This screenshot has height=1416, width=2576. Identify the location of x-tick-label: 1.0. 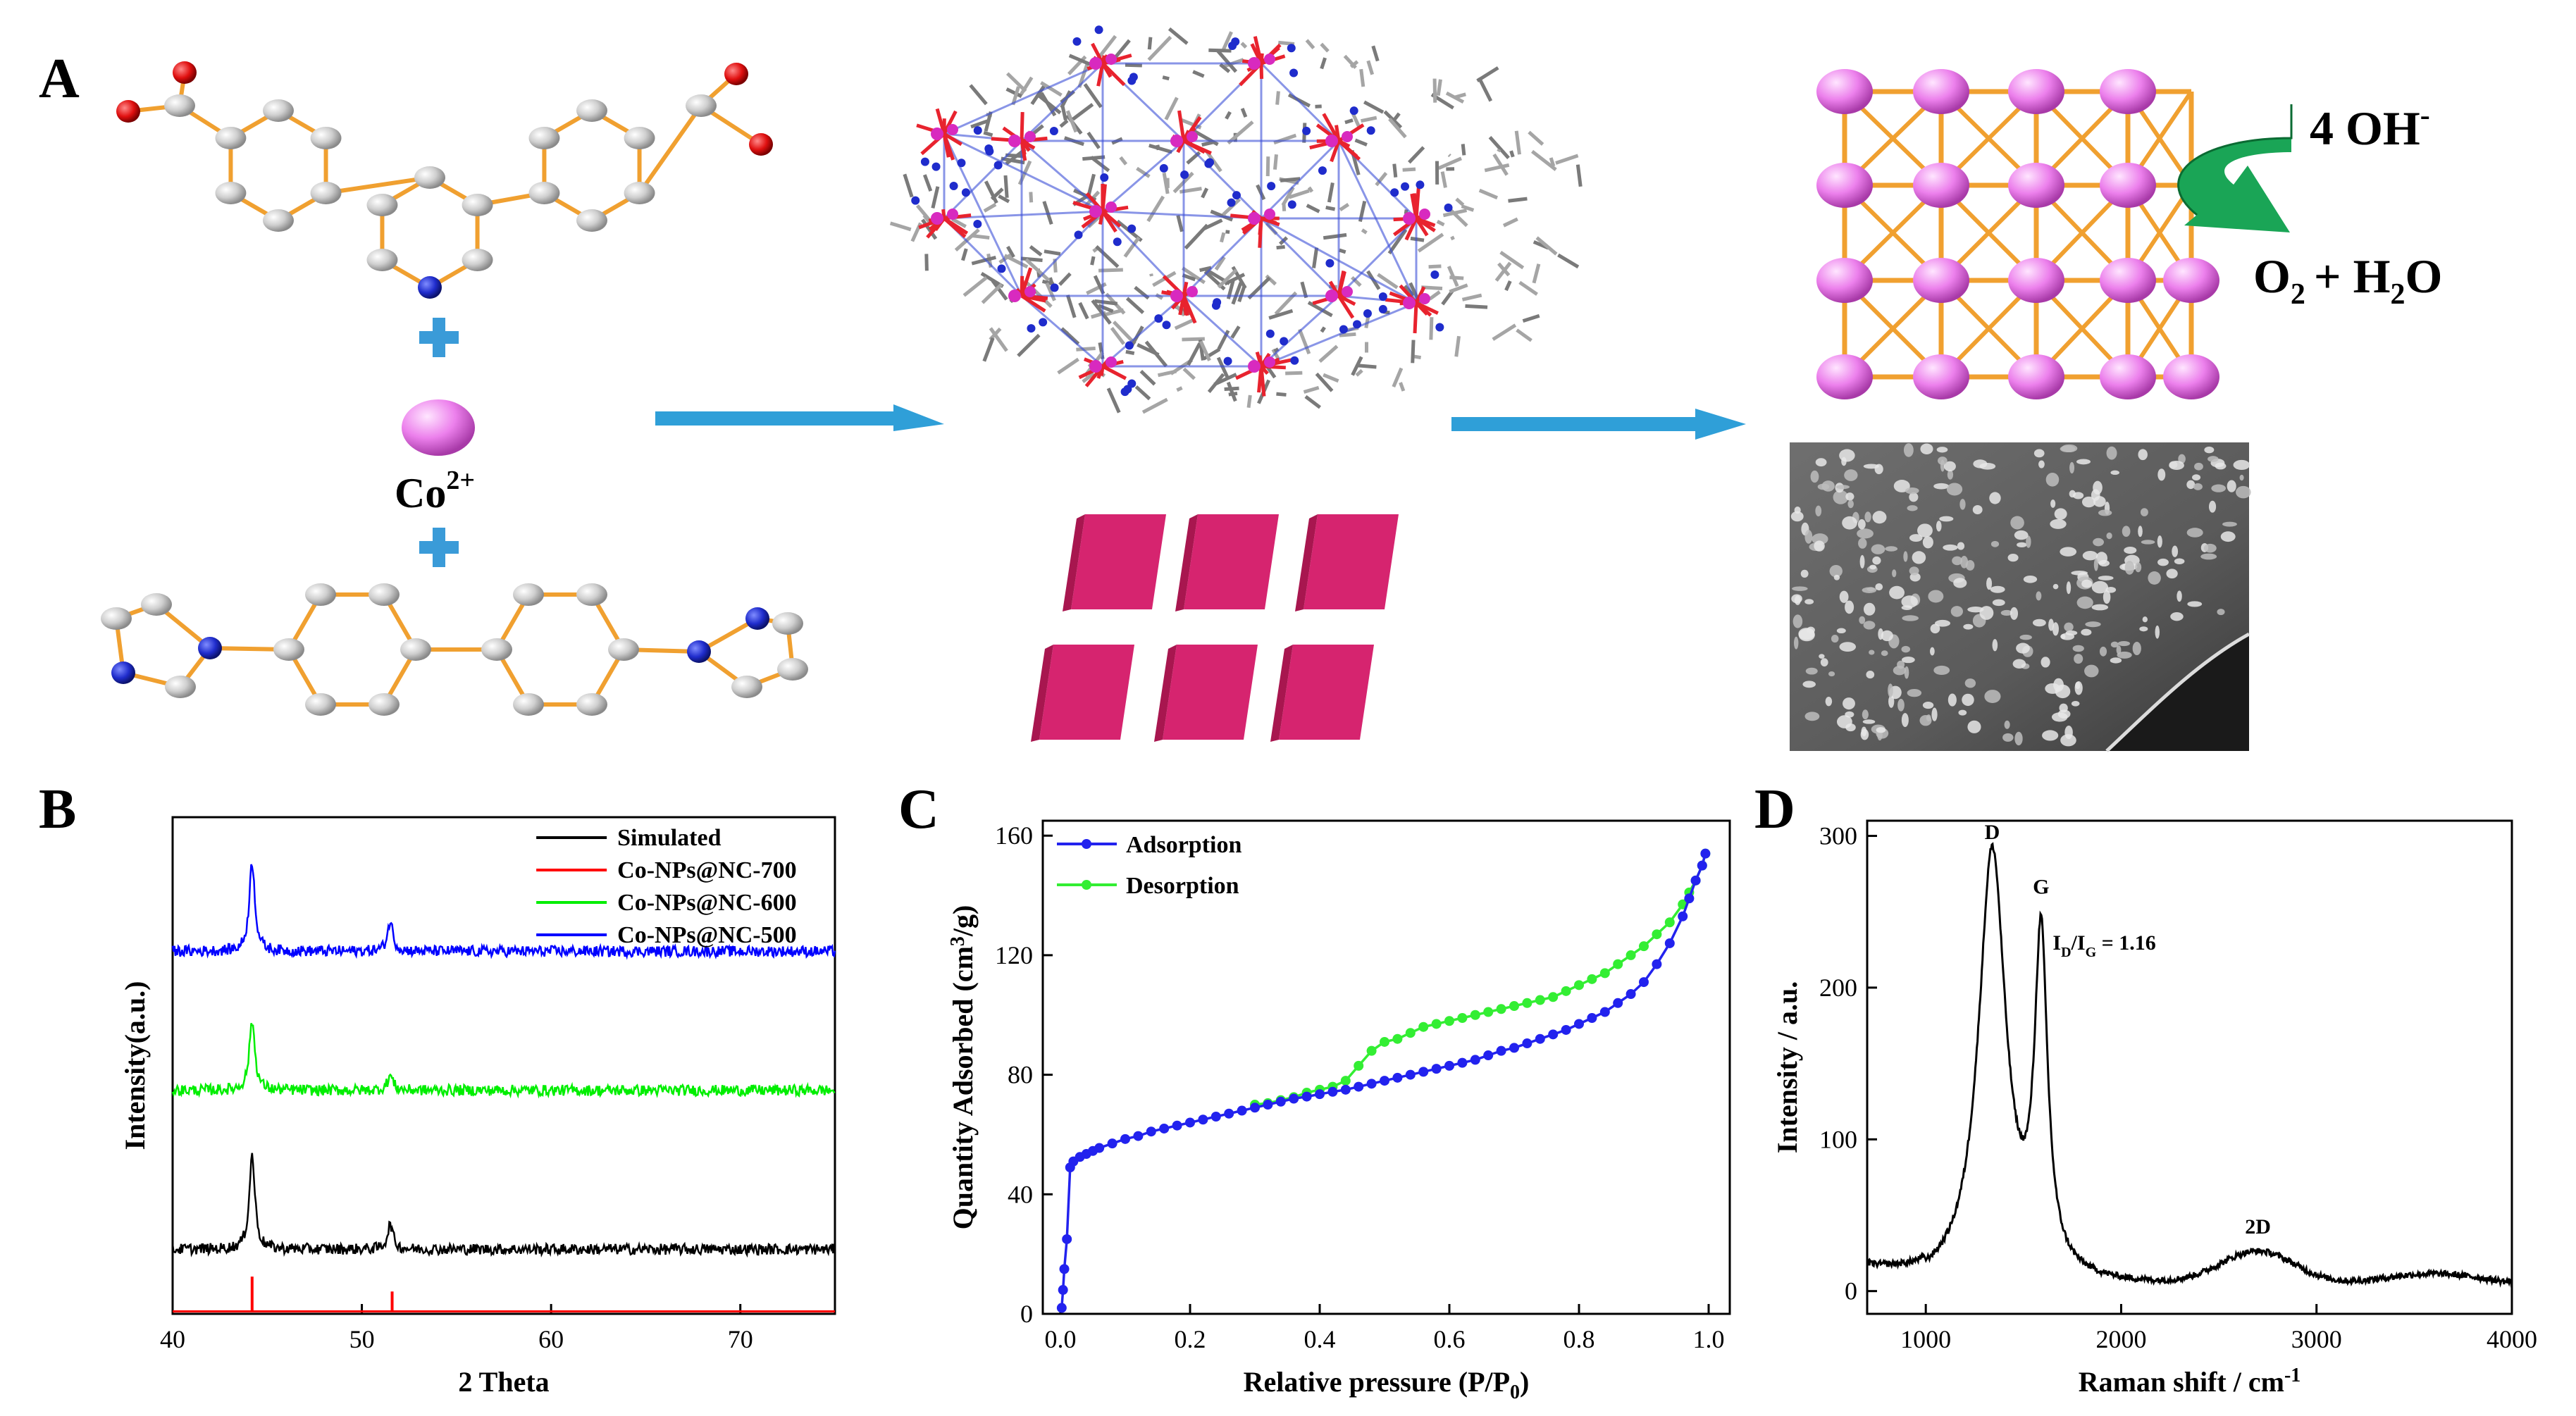
(1709, 1339).